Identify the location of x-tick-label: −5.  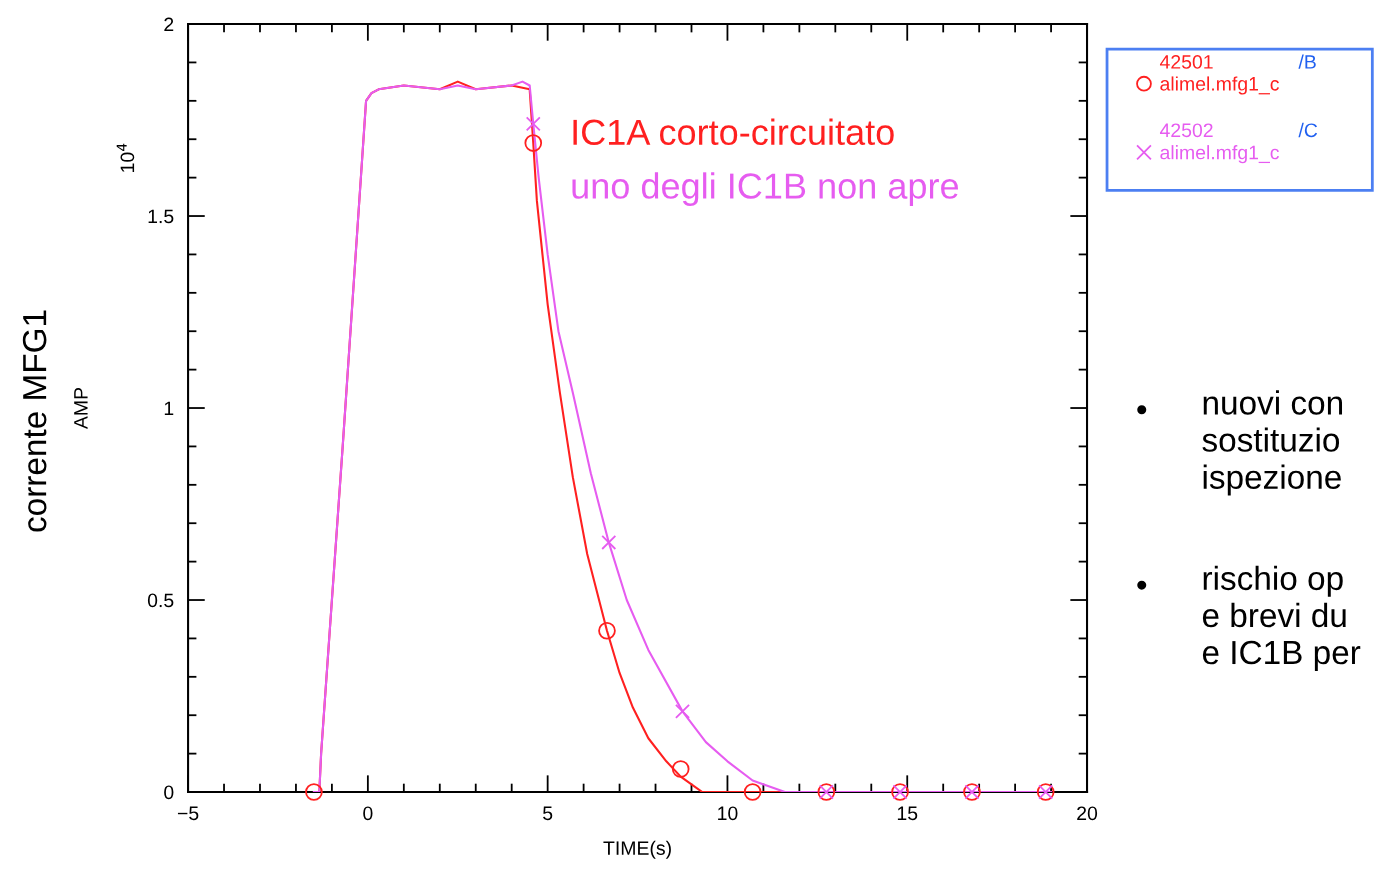
(188, 813).